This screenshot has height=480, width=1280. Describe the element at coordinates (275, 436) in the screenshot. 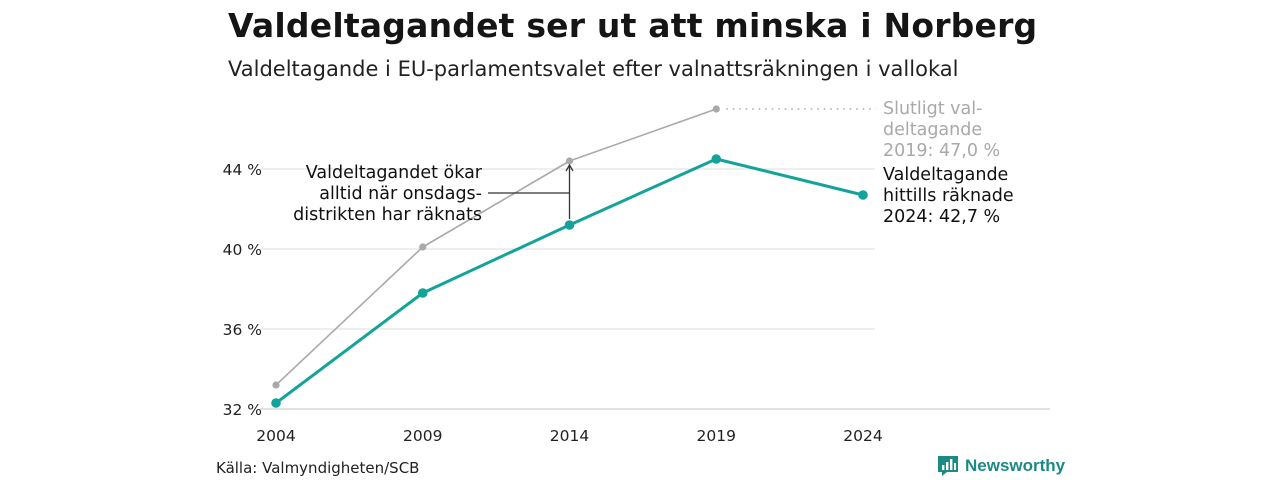

I see `x-tick-label: 2004` at that location.